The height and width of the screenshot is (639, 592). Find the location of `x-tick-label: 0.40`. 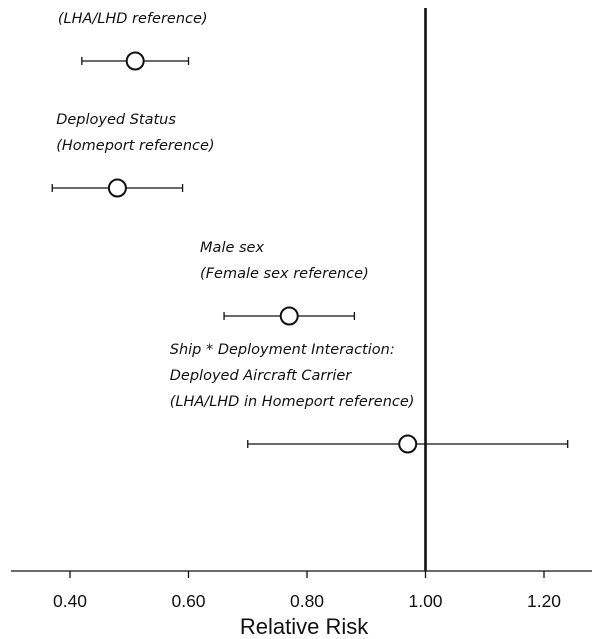

x-tick-label: 0.40 is located at coordinates (70, 601).